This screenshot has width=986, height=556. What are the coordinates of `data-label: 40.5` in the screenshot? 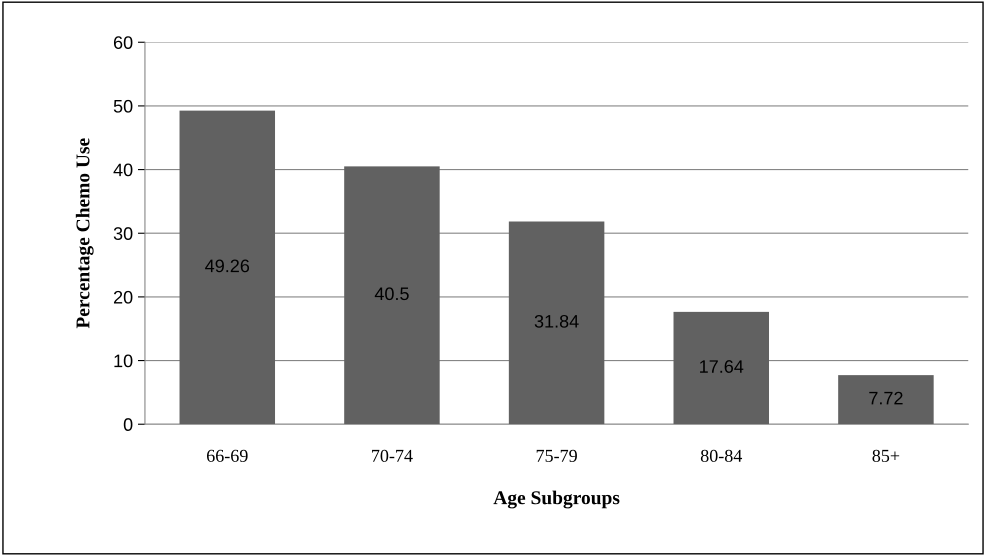 It's located at (391, 293).